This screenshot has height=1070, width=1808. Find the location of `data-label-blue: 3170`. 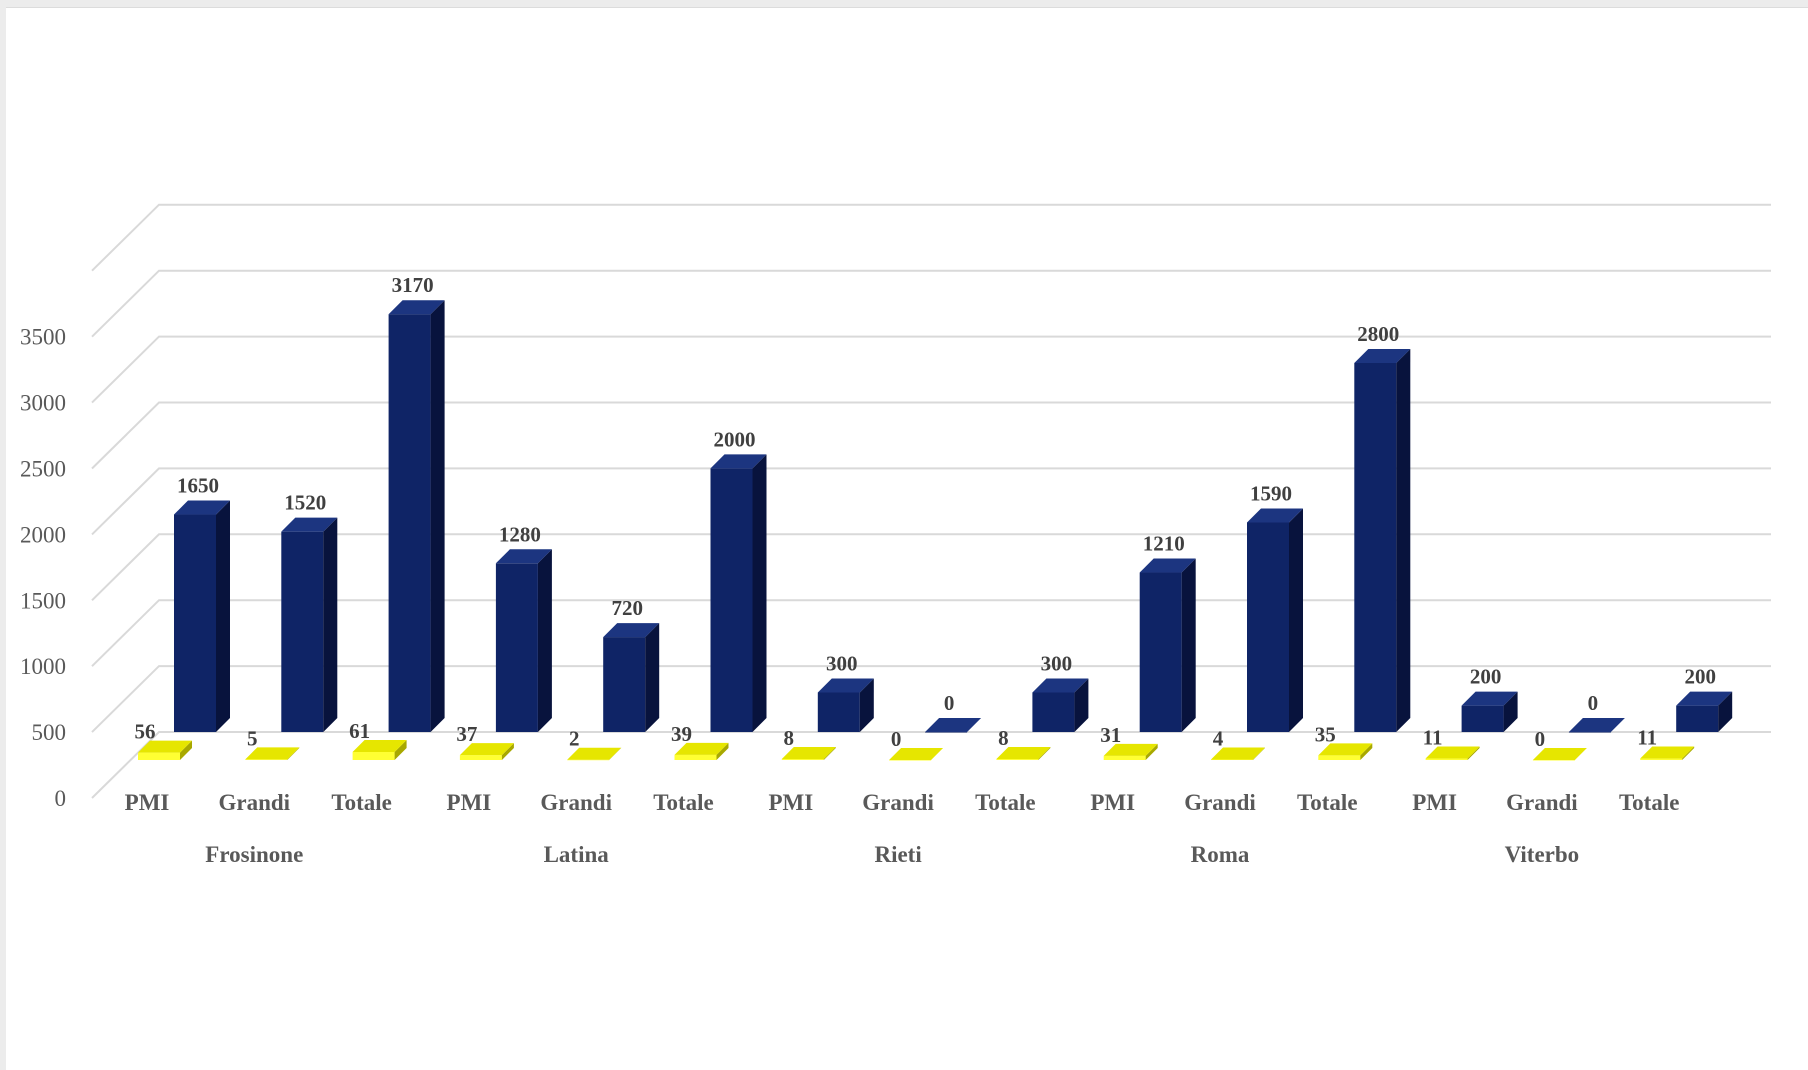

data-label-blue: 3170 is located at coordinates (413, 285).